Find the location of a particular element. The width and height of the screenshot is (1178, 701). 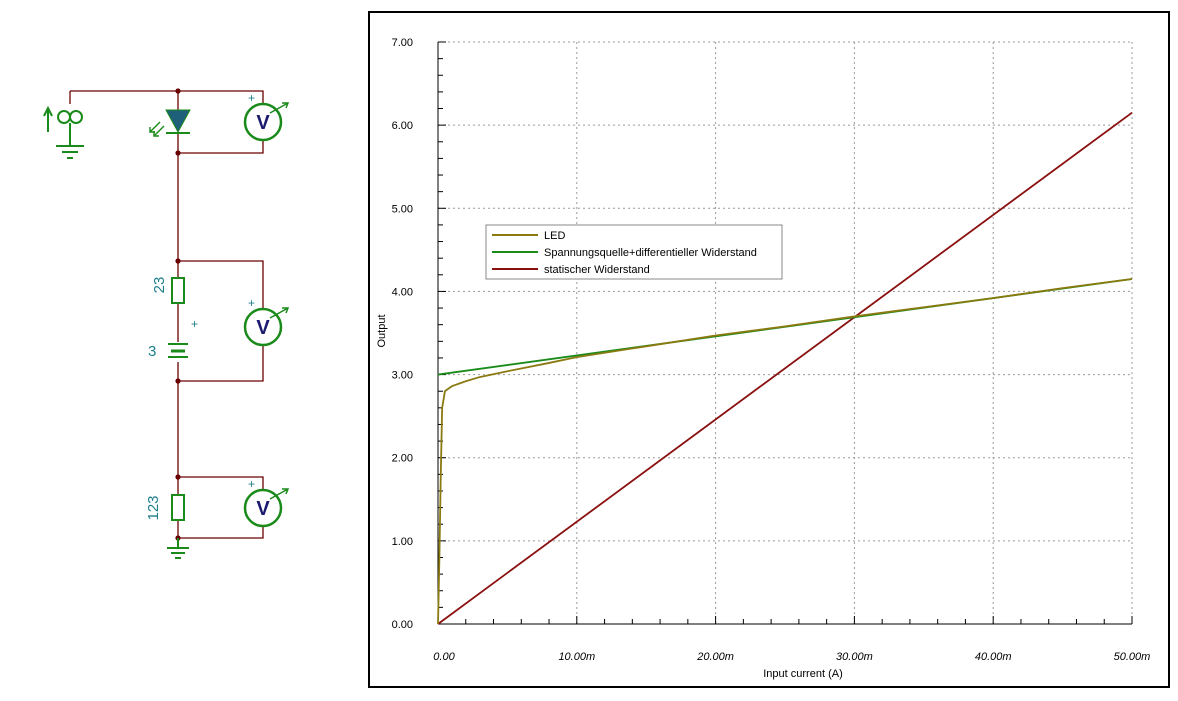

x-tick-label: 0.00 is located at coordinates (444, 657).